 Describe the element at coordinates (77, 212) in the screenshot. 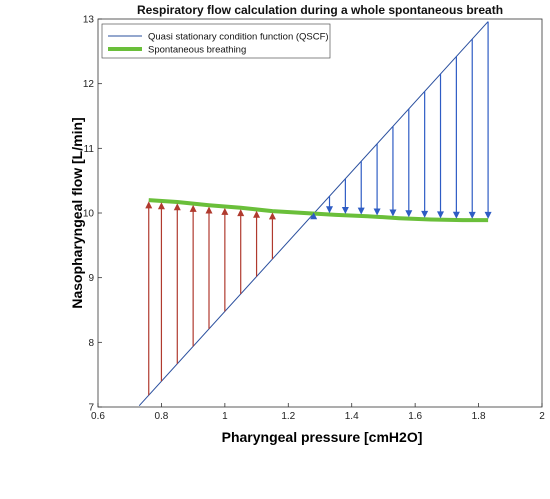

I see `y-axis-label: Nasopharyngeal flow [L/min]` at that location.